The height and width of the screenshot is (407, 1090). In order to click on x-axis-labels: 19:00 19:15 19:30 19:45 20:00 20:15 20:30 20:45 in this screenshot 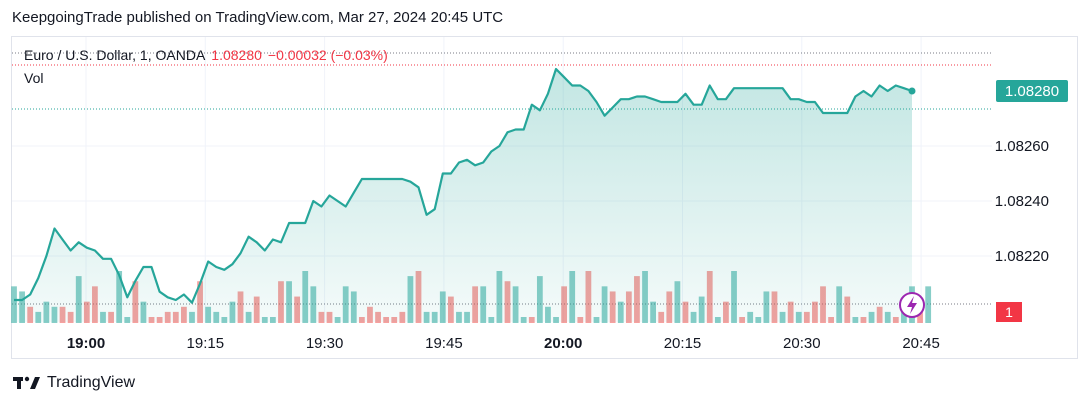, I will do `click(503, 343)`.